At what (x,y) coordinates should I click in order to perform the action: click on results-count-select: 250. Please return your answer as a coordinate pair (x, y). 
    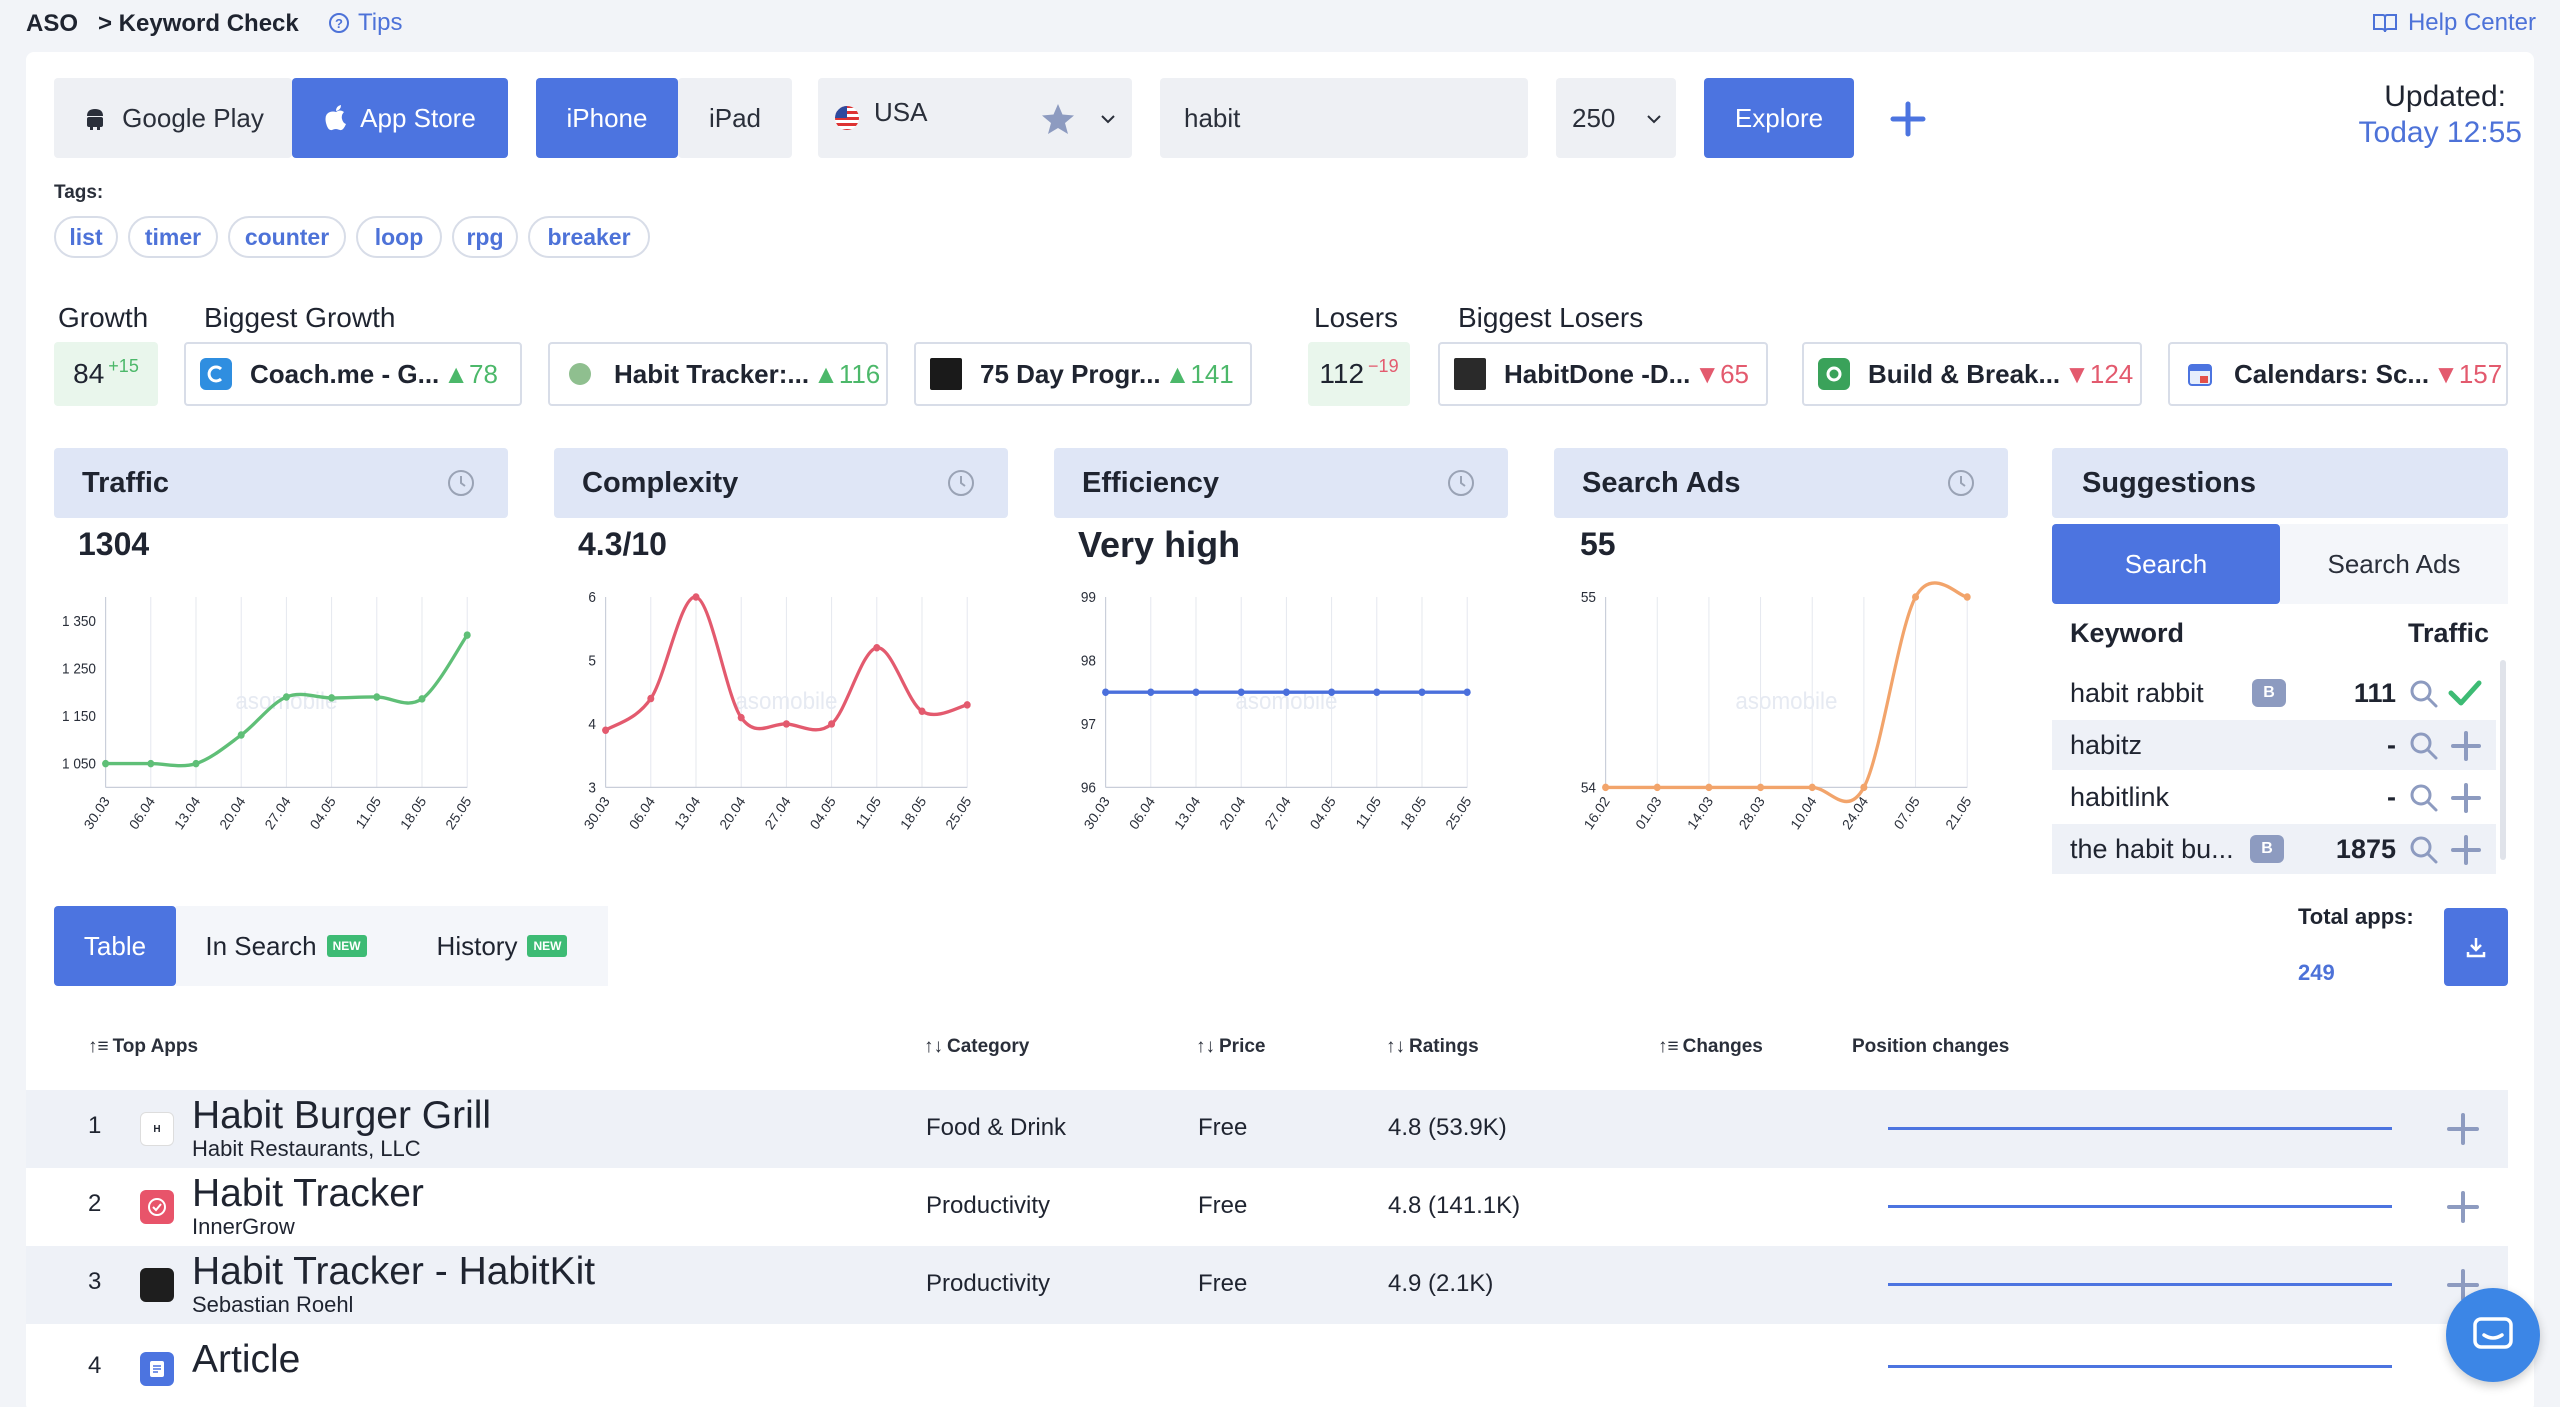
    Looking at the image, I should click on (1616, 118).